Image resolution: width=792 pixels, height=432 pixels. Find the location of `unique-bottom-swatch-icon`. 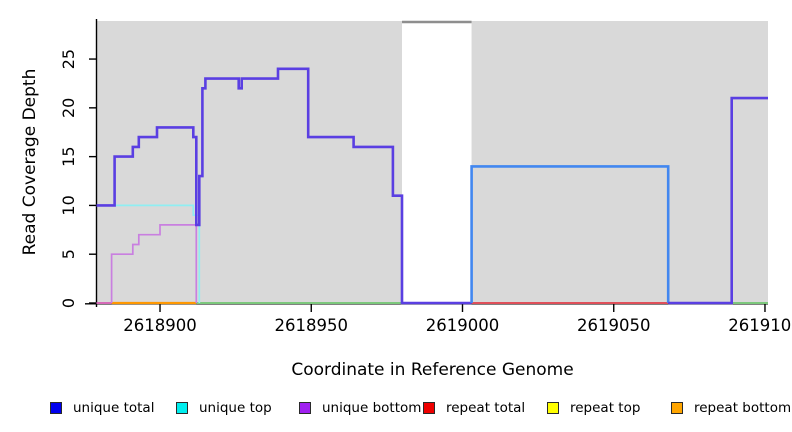

unique-bottom-swatch-icon is located at coordinates (305, 408).